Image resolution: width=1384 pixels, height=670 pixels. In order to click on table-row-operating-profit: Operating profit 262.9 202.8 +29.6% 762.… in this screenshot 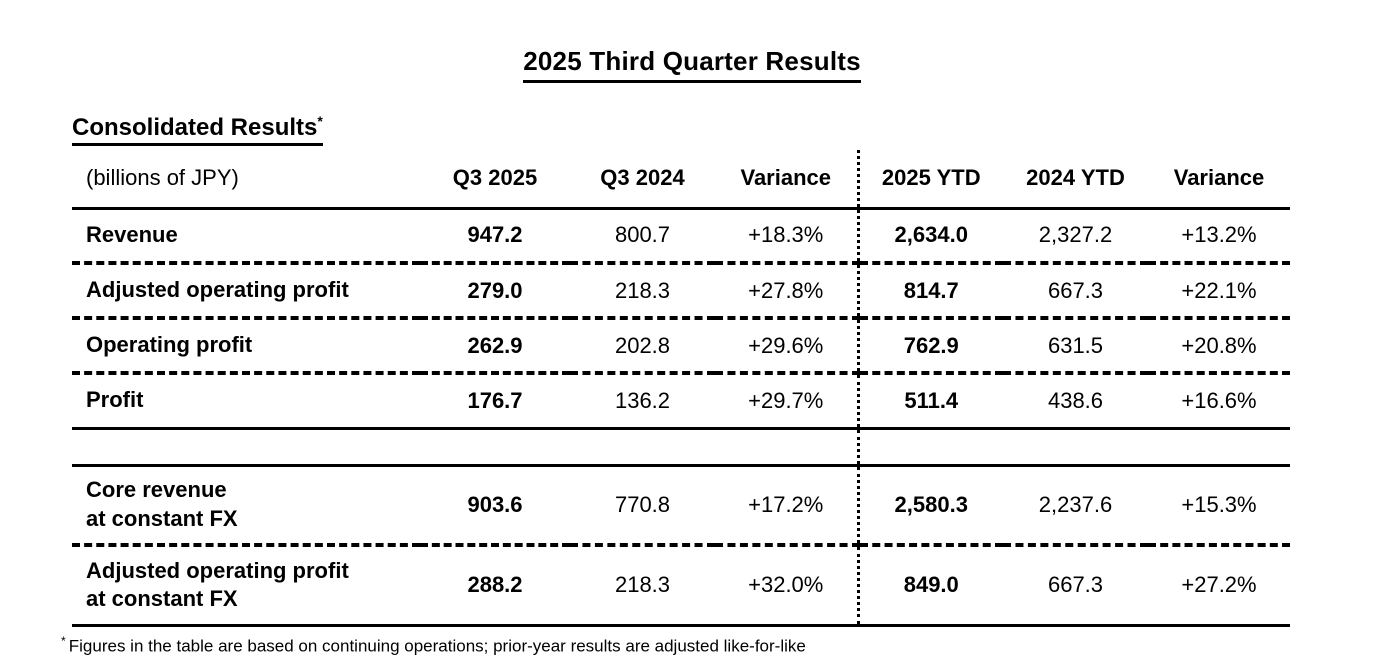, I will do `click(681, 346)`.